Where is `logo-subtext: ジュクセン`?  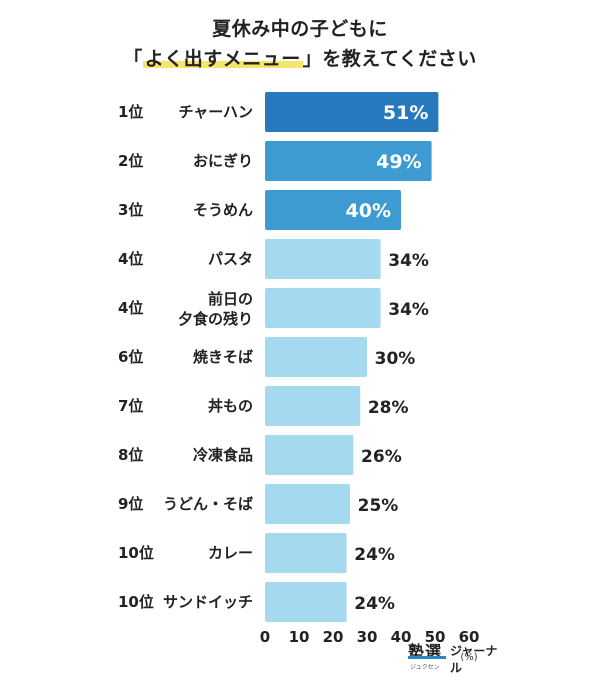
logo-subtext: ジュクセン is located at coordinates (425, 667).